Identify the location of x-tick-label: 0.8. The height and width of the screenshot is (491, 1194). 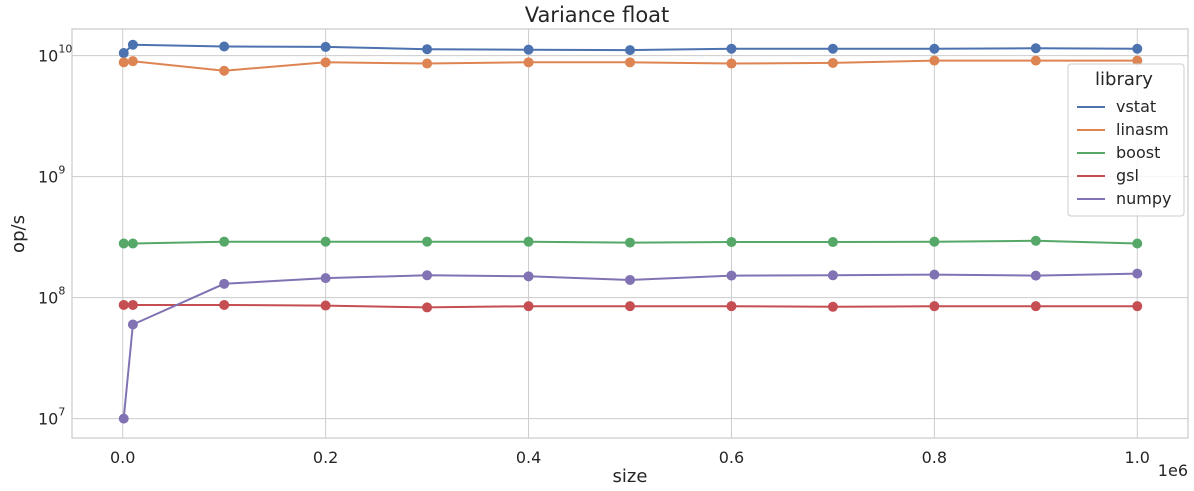
(934, 457).